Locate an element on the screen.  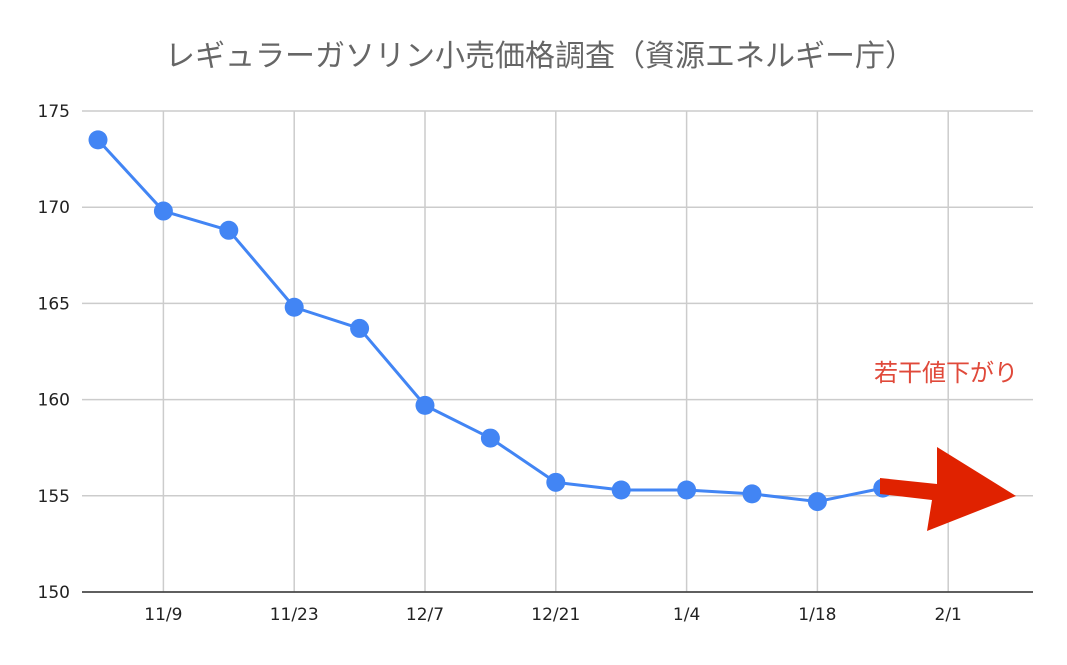
x-tick-label: 11/9 is located at coordinates (163, 615).